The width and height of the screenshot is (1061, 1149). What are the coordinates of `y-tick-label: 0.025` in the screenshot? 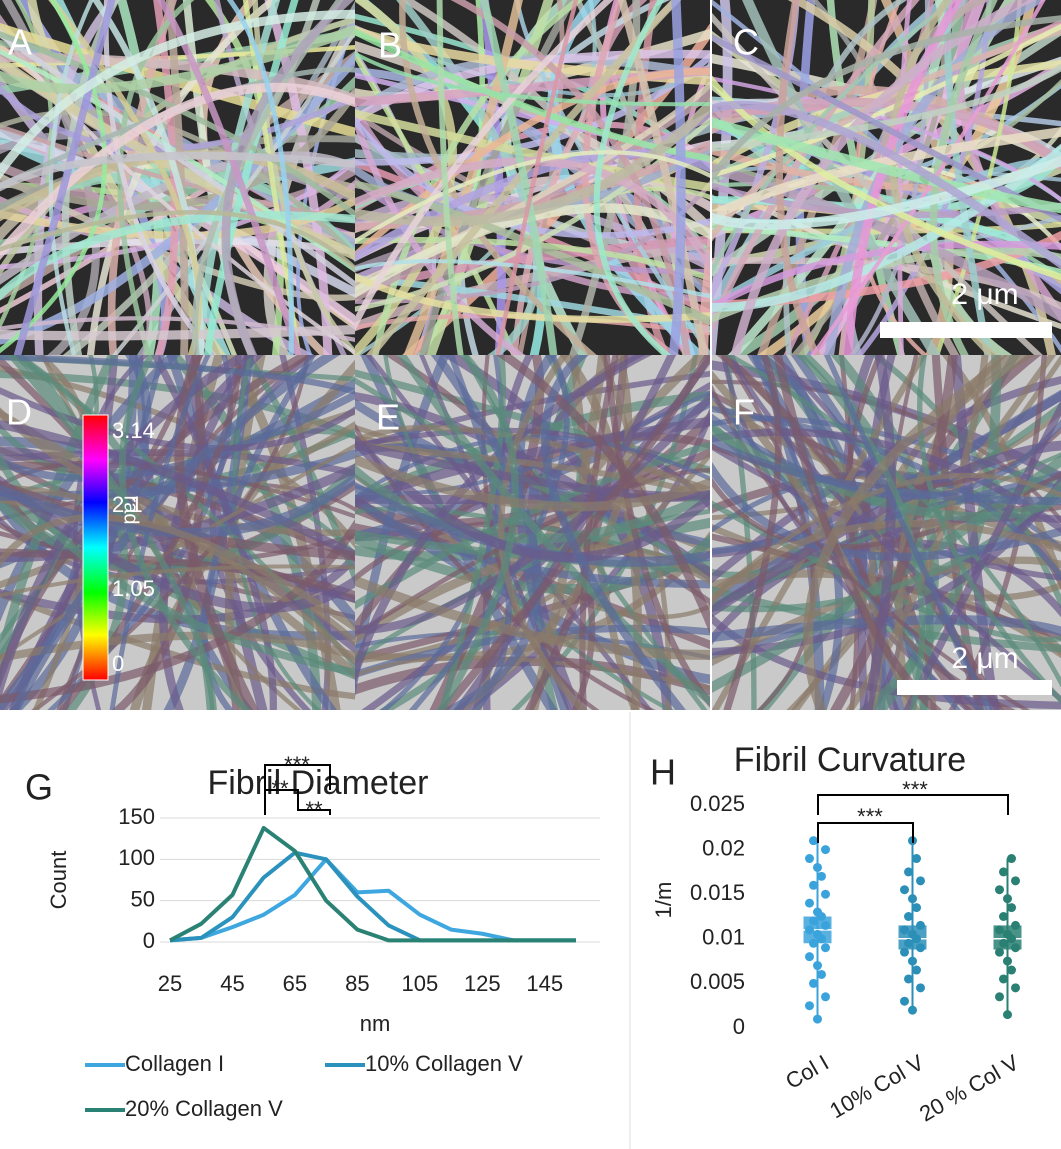 It's located at (717, 803).